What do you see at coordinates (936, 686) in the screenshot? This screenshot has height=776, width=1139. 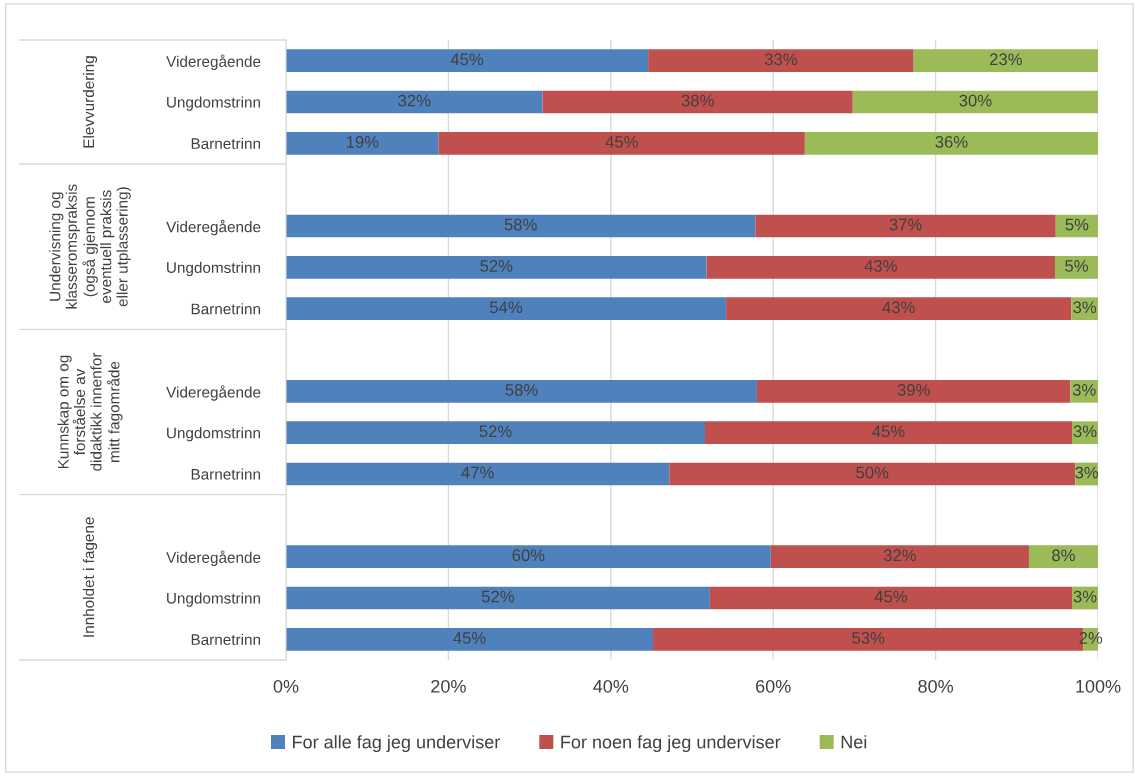 I see `x-tick-label: 80%` at bounding box center [936, 686].